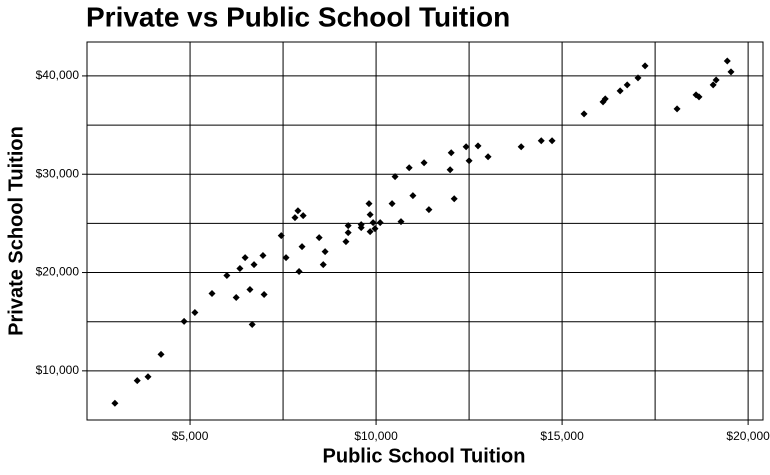  Describe the element at coordinates (298, 16) in the screenshot. I see `chart-title: Private vs Public School Tuition` at that location.